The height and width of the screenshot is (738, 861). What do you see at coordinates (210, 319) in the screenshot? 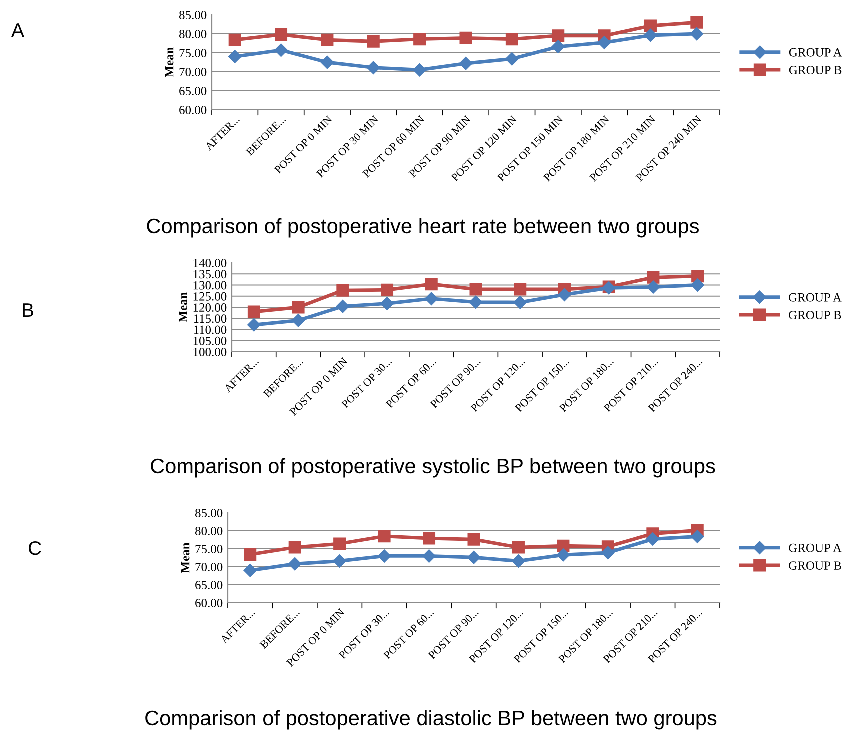
I see `y-tick-label: 115.00` at bounding box center [210, 319].